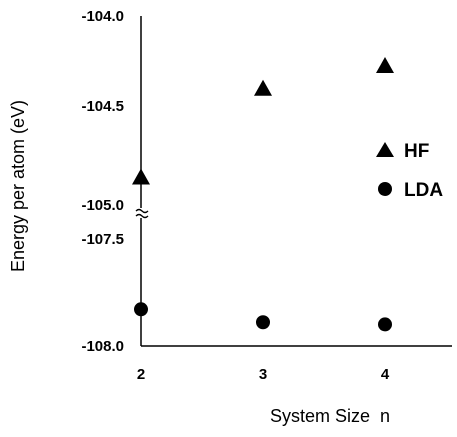  What do you see at coordinates (102, 346) in the screenshot?
I see `y-tick-label-108-0: -108.0` at bounding box center [102, 346].